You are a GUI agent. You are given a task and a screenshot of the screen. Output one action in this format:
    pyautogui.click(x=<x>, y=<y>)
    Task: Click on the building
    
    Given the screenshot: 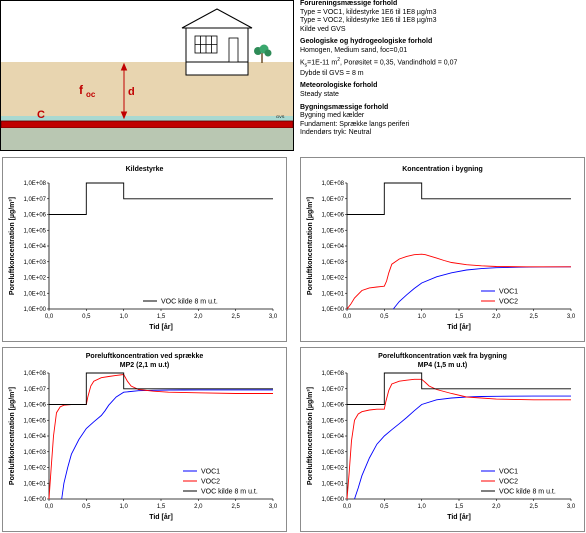 What is the action you would take?
    pyautogui.click(x=217, y=42)
    